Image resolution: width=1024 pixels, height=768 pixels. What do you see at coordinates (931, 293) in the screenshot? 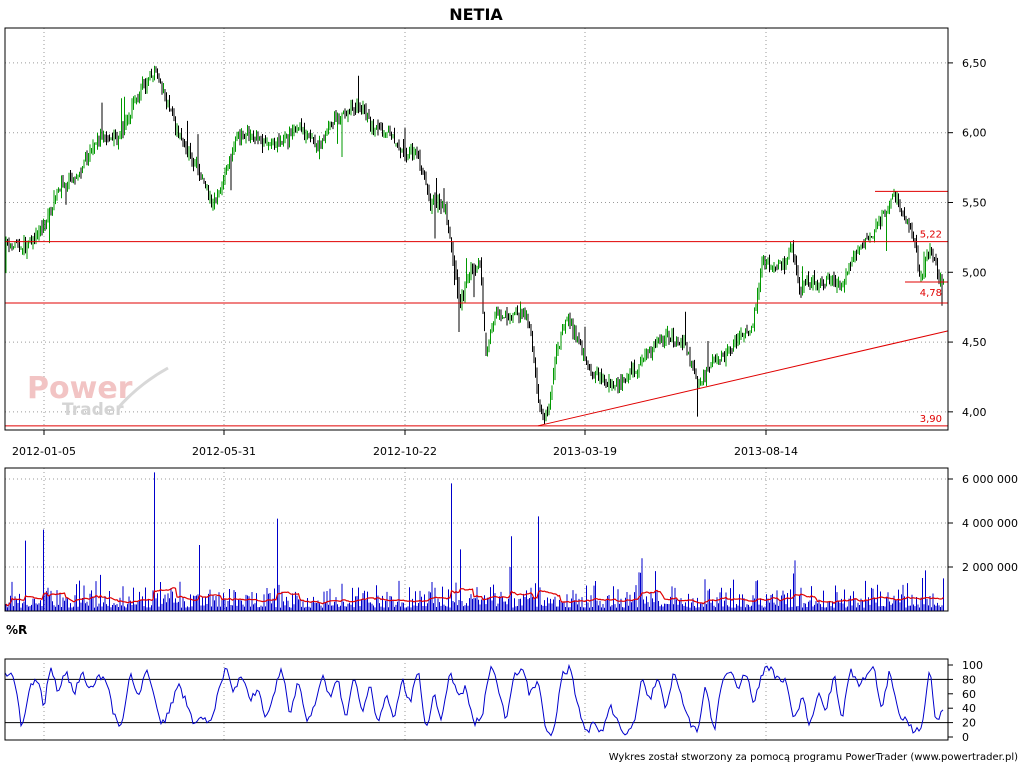
I see `price-level-label: 4,78` at bounding box center [931, 293].